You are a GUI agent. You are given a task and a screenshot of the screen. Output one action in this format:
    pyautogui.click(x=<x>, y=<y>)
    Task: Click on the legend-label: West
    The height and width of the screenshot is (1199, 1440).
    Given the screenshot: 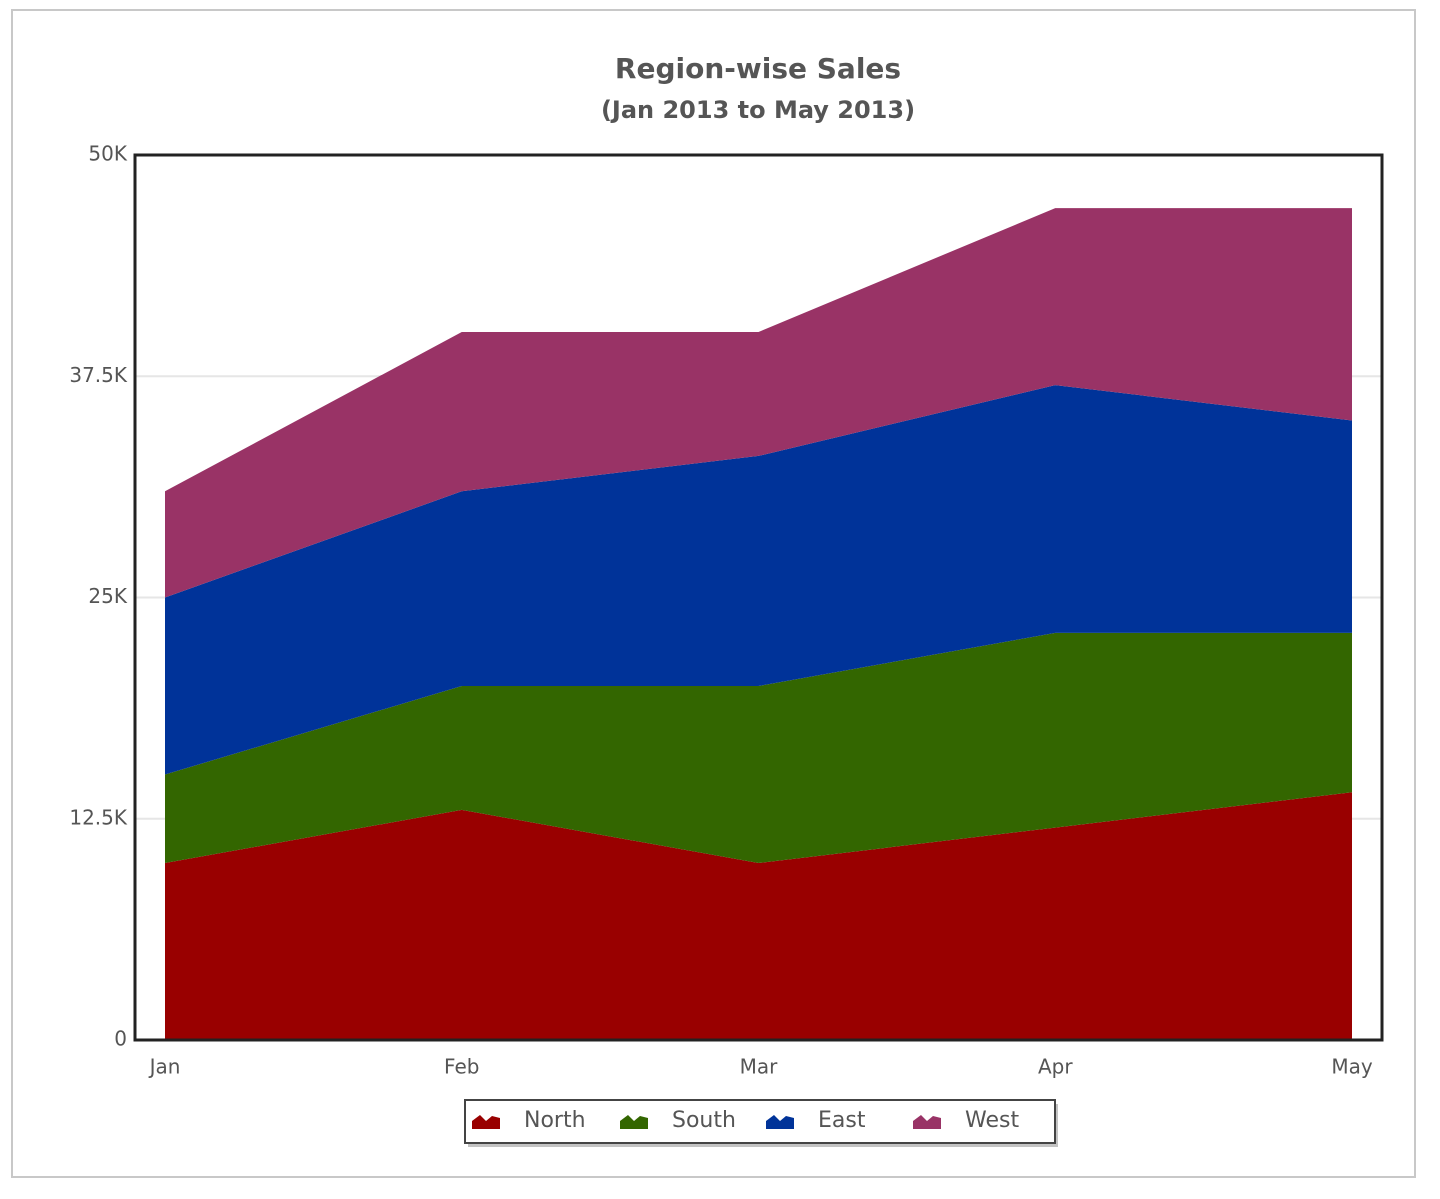 What is the action you would take?
    pyautogui.click(x=992, y=1120)
    